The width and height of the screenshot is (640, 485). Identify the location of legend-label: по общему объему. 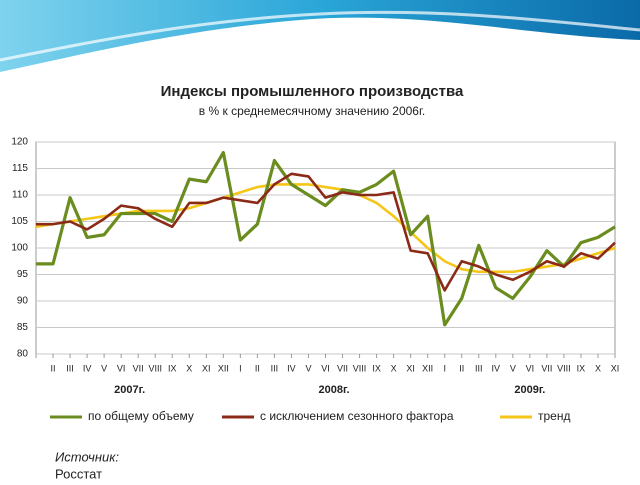
(141, 416).